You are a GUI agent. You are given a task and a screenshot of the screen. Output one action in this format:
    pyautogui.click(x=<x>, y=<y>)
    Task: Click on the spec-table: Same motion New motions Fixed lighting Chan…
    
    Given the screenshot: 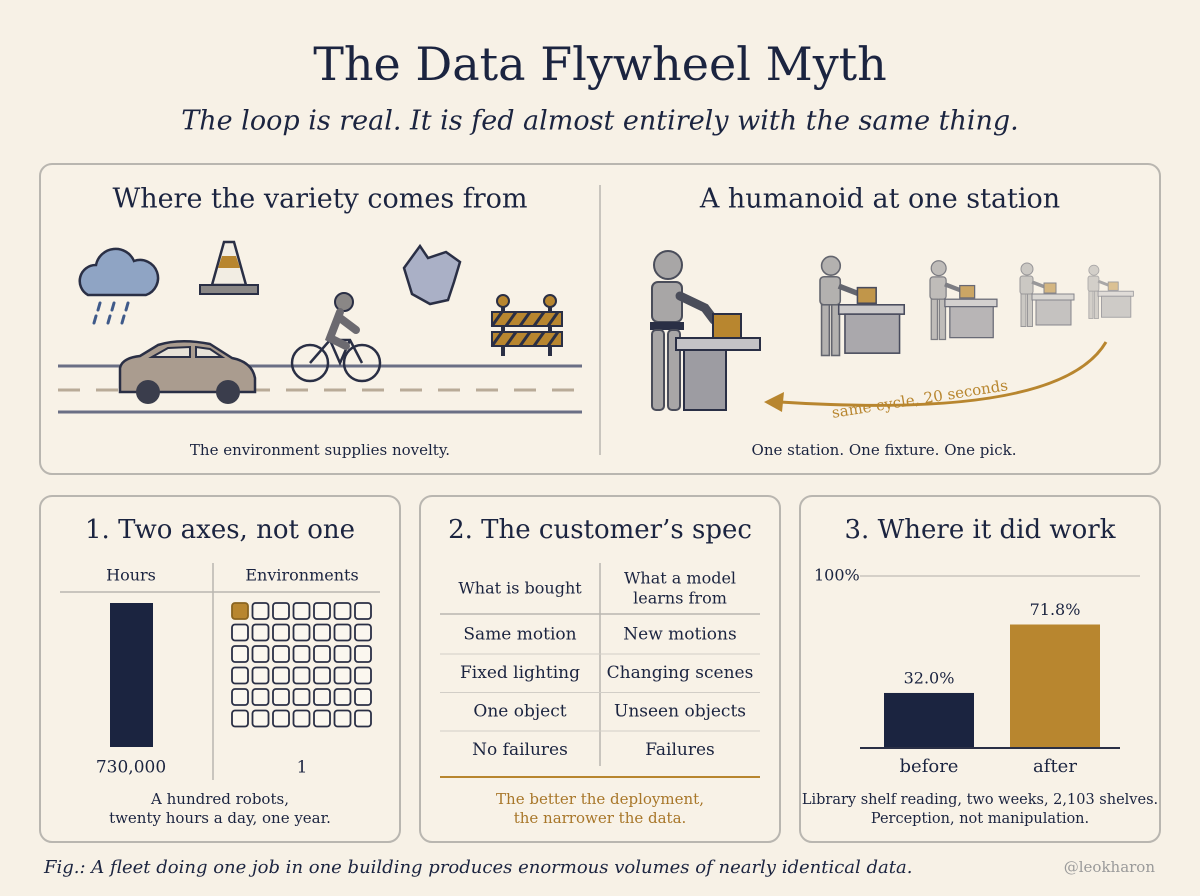 What is the action you would take?
    pyautogui.click(x=600, y=686)
    